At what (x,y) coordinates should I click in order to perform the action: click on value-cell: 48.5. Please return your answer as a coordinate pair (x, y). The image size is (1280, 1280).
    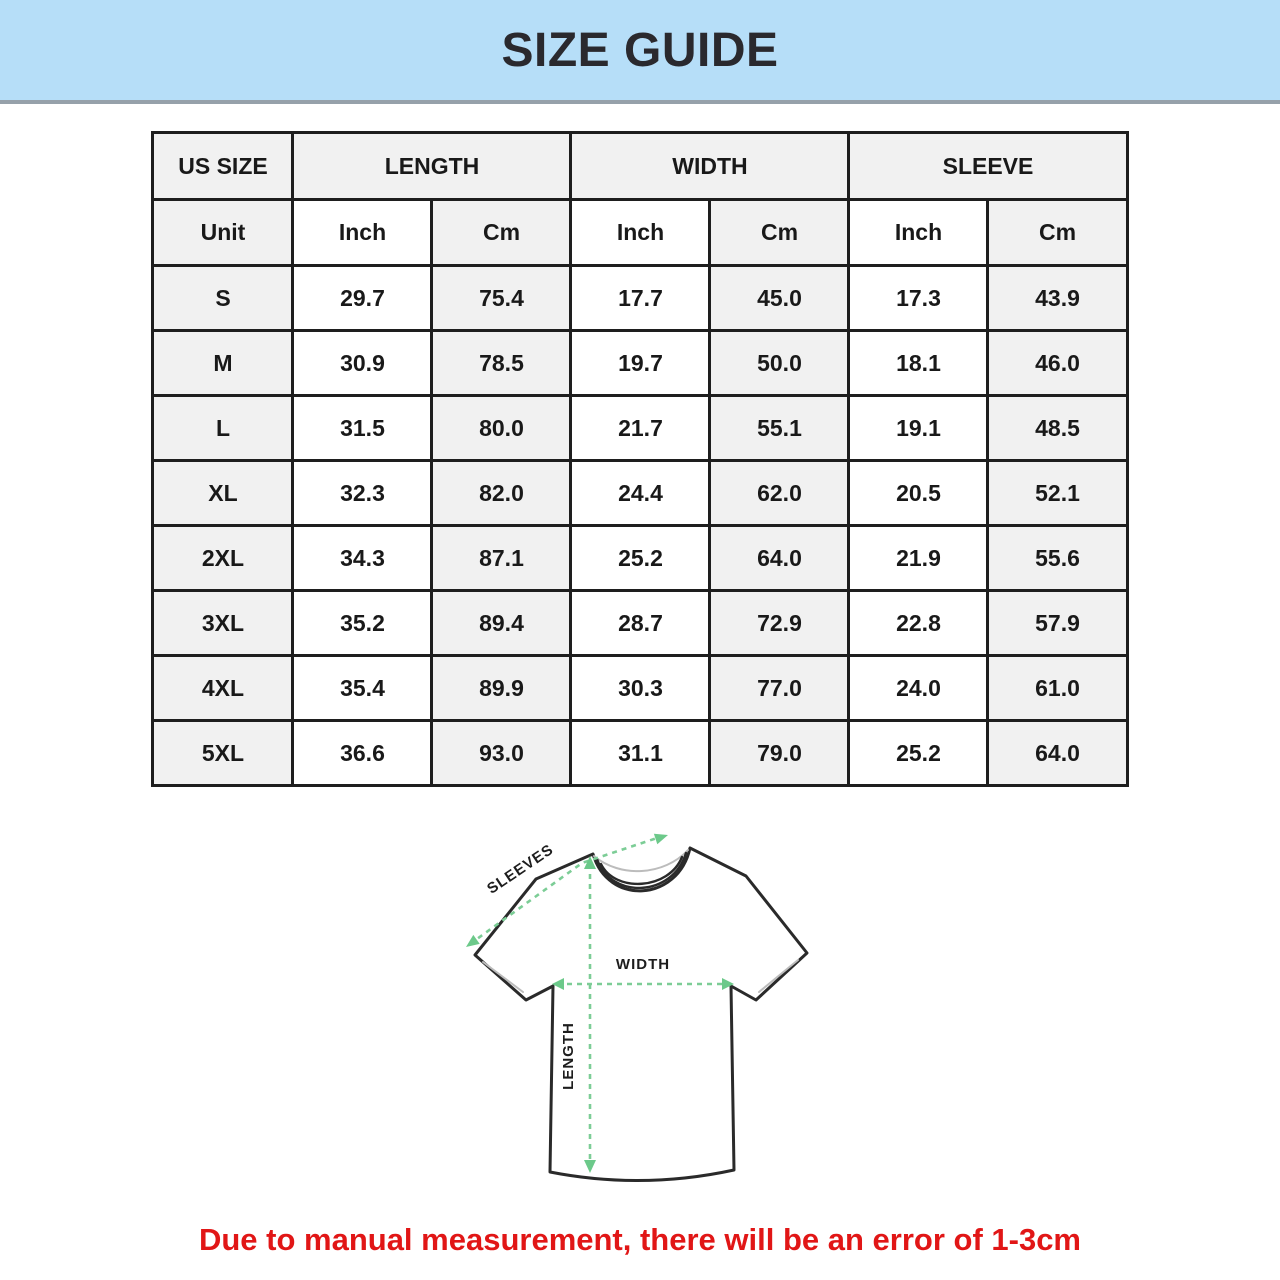
    Looking at the image, I should click on (1057, 428).